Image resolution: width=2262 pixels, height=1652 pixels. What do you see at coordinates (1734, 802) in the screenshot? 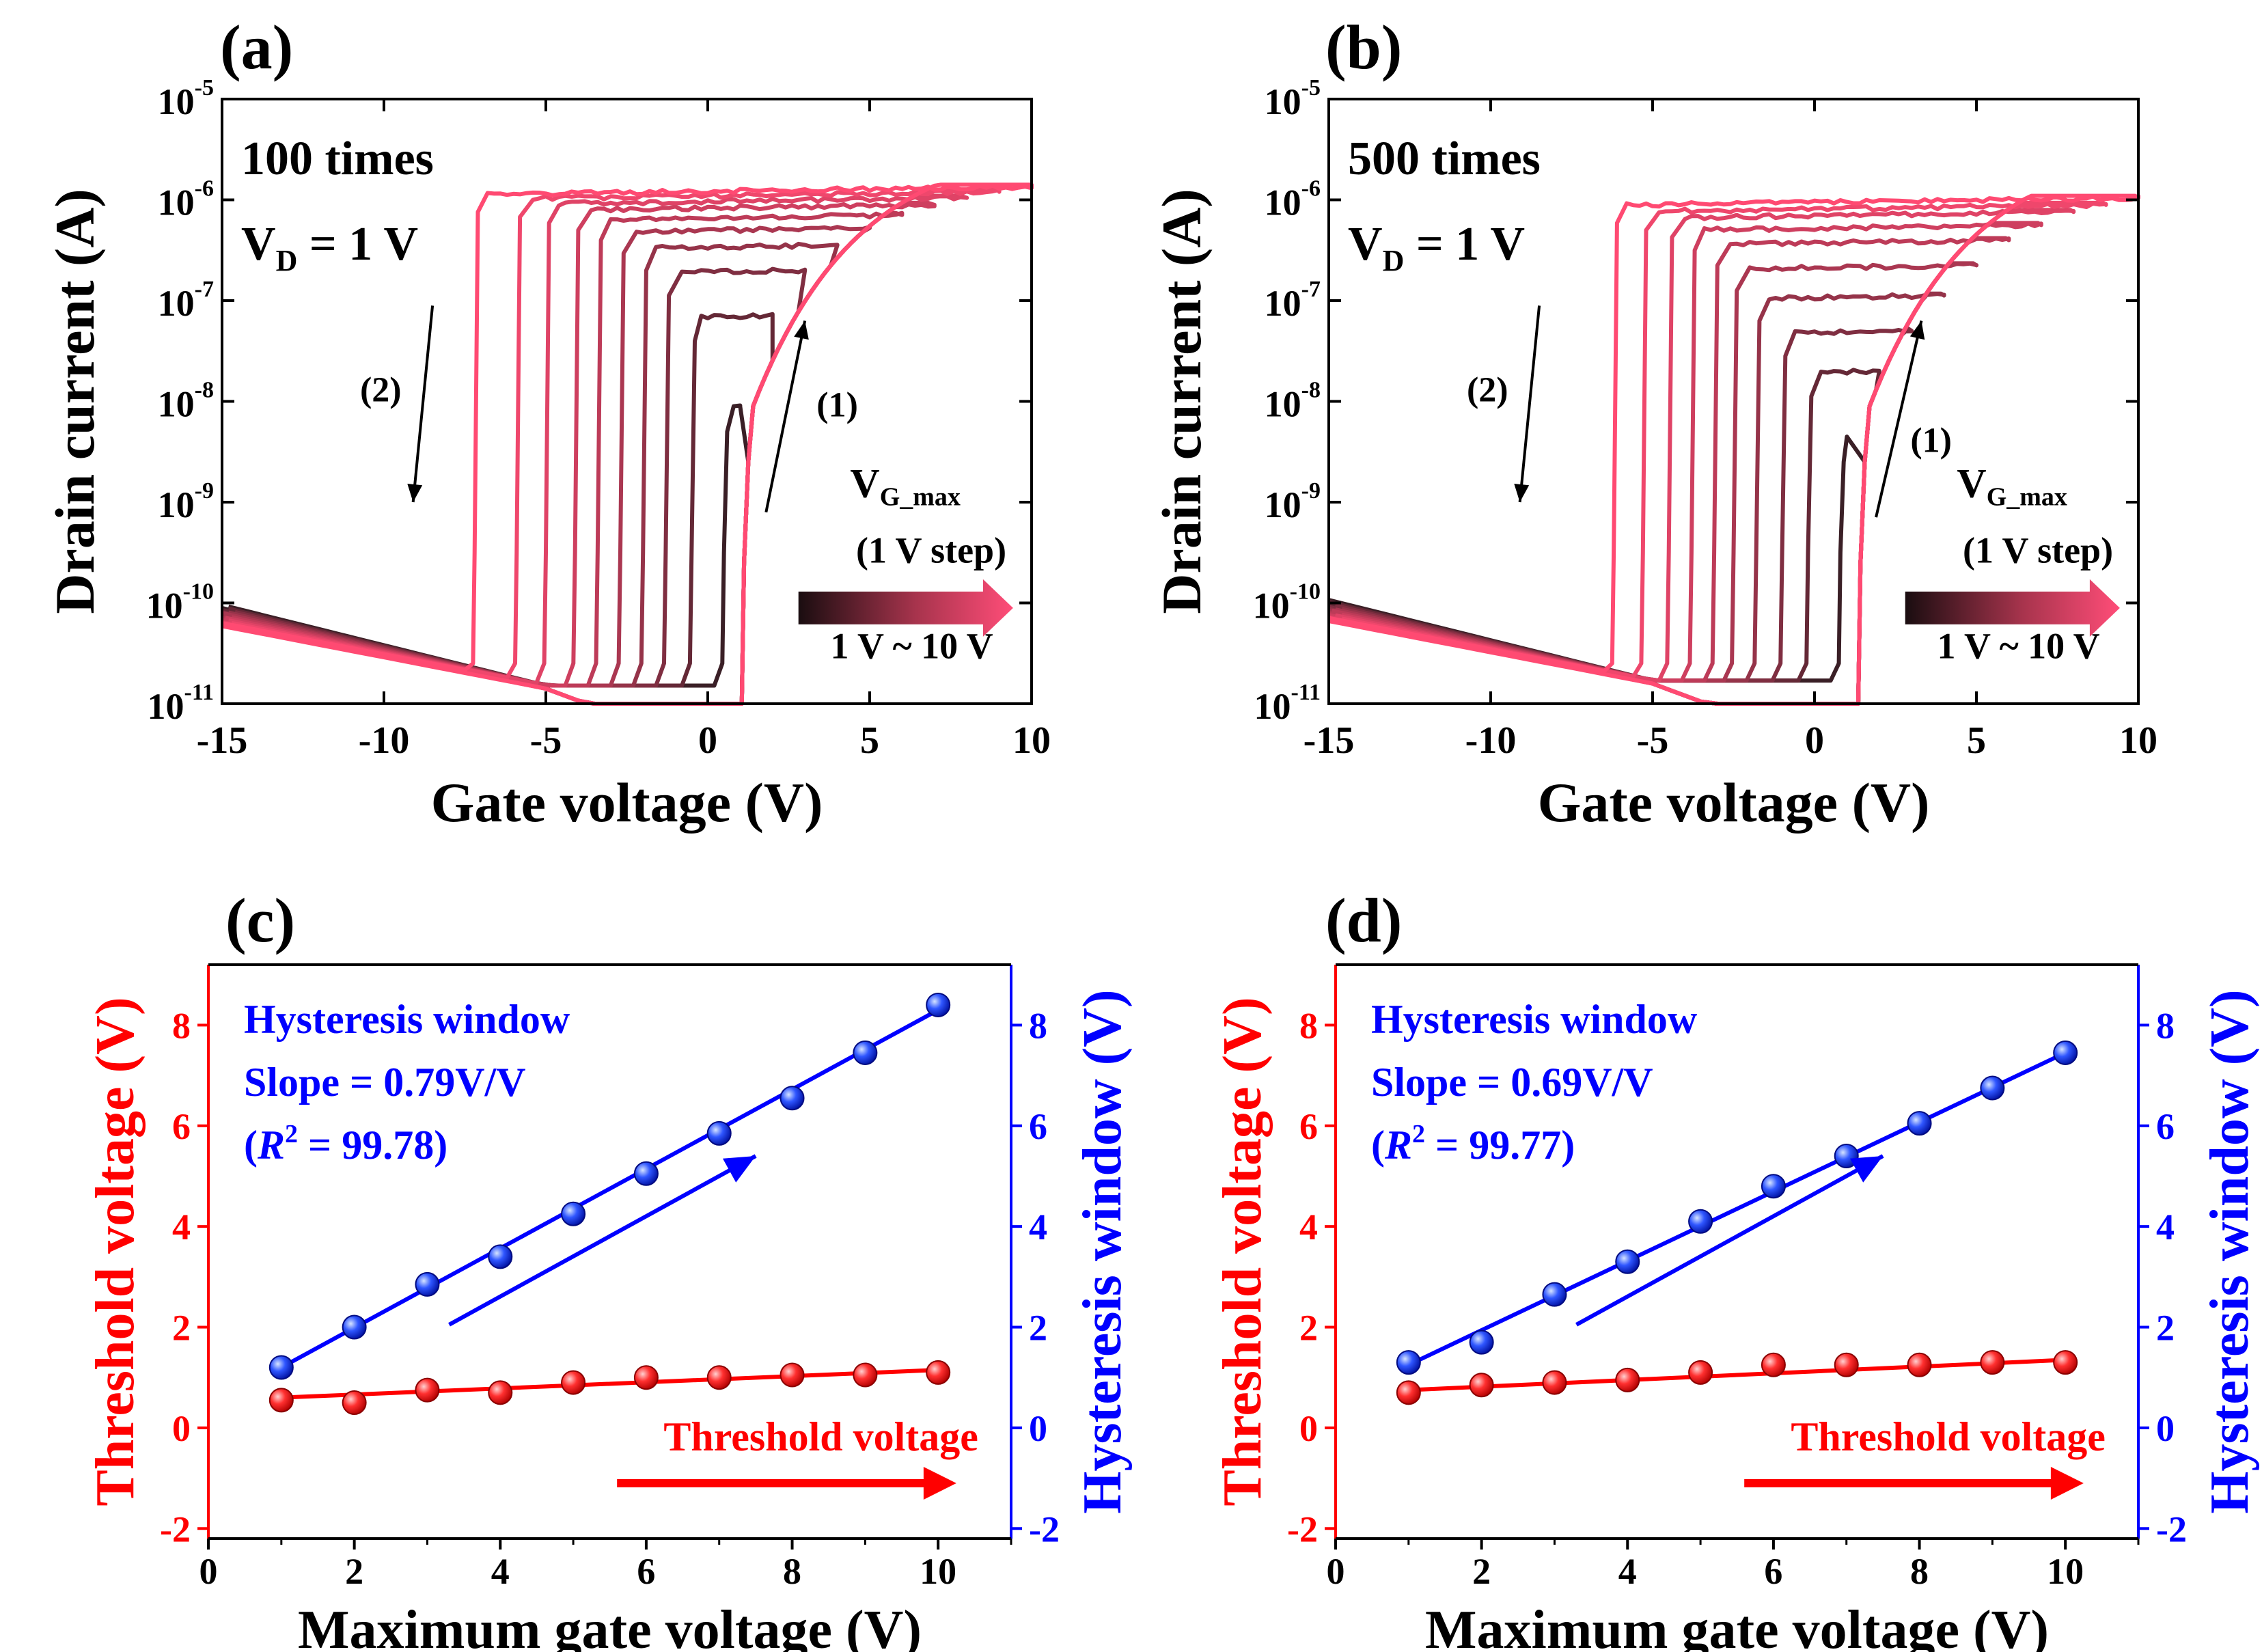
I see `x-axis-title: Gate voltage (V)` at bounding box center [1734, 802].